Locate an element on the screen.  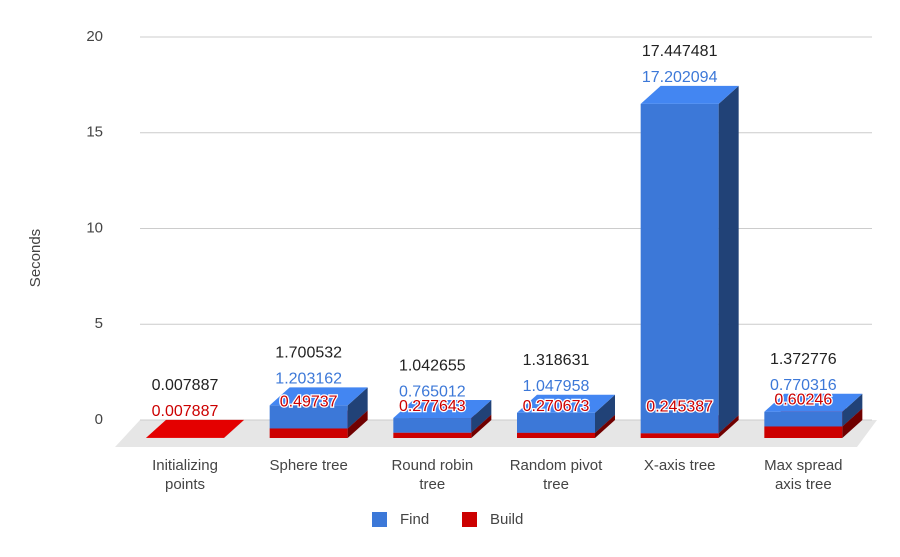
total-label: 1.042655 is located at coordinates (432, 365).